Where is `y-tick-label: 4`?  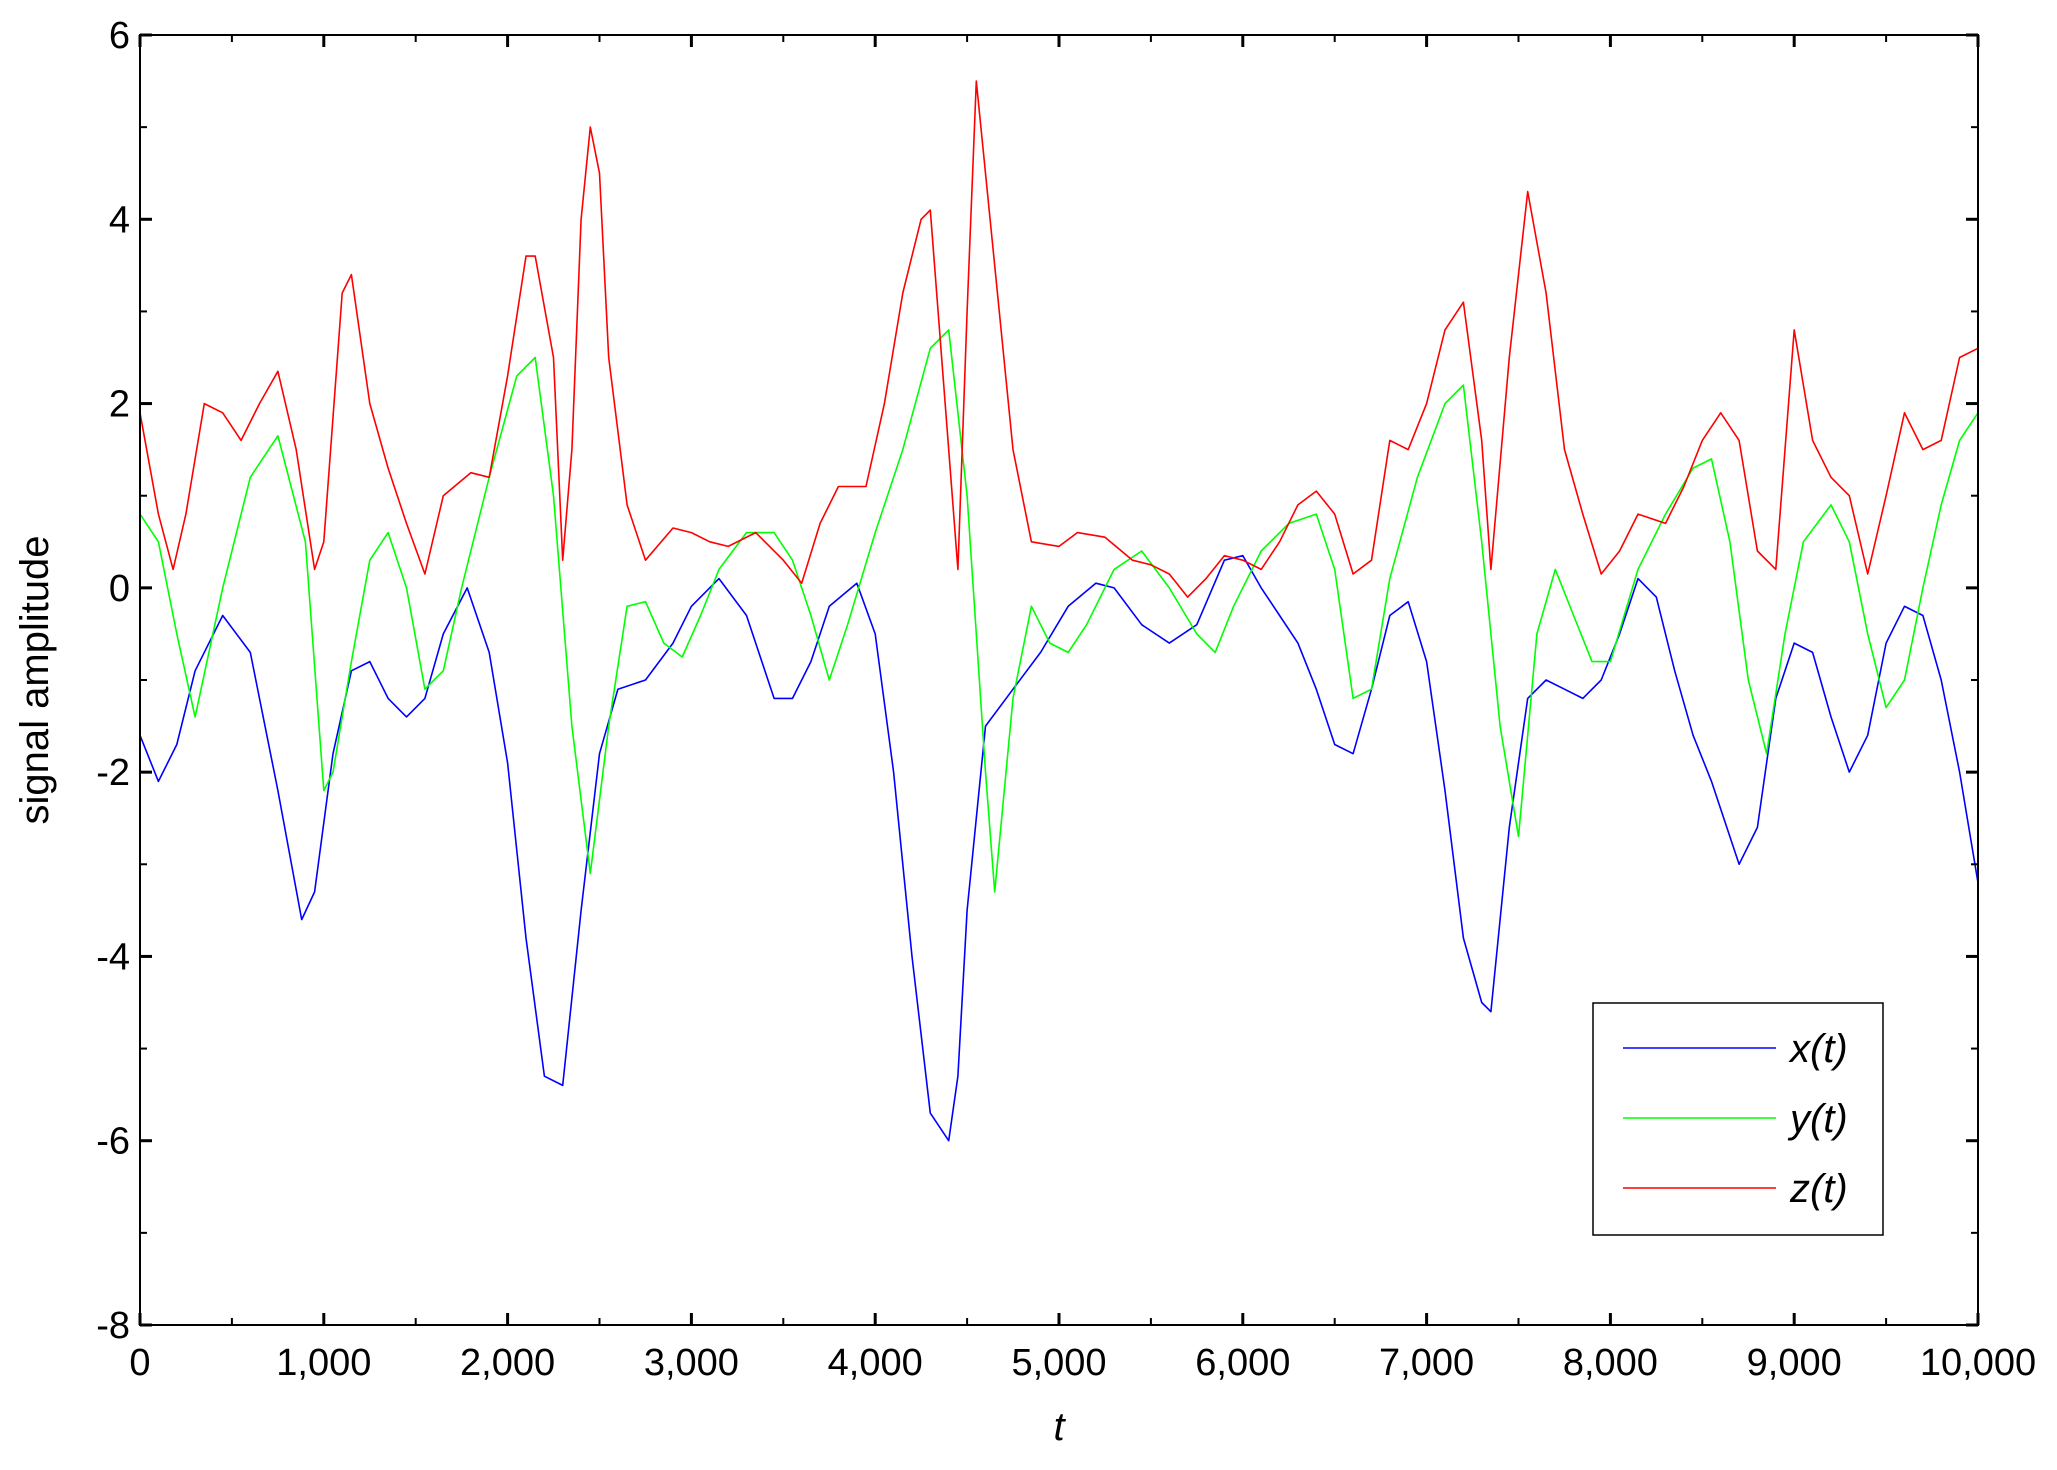
y-tick-label: 4 is located at coordinates (119, 220).